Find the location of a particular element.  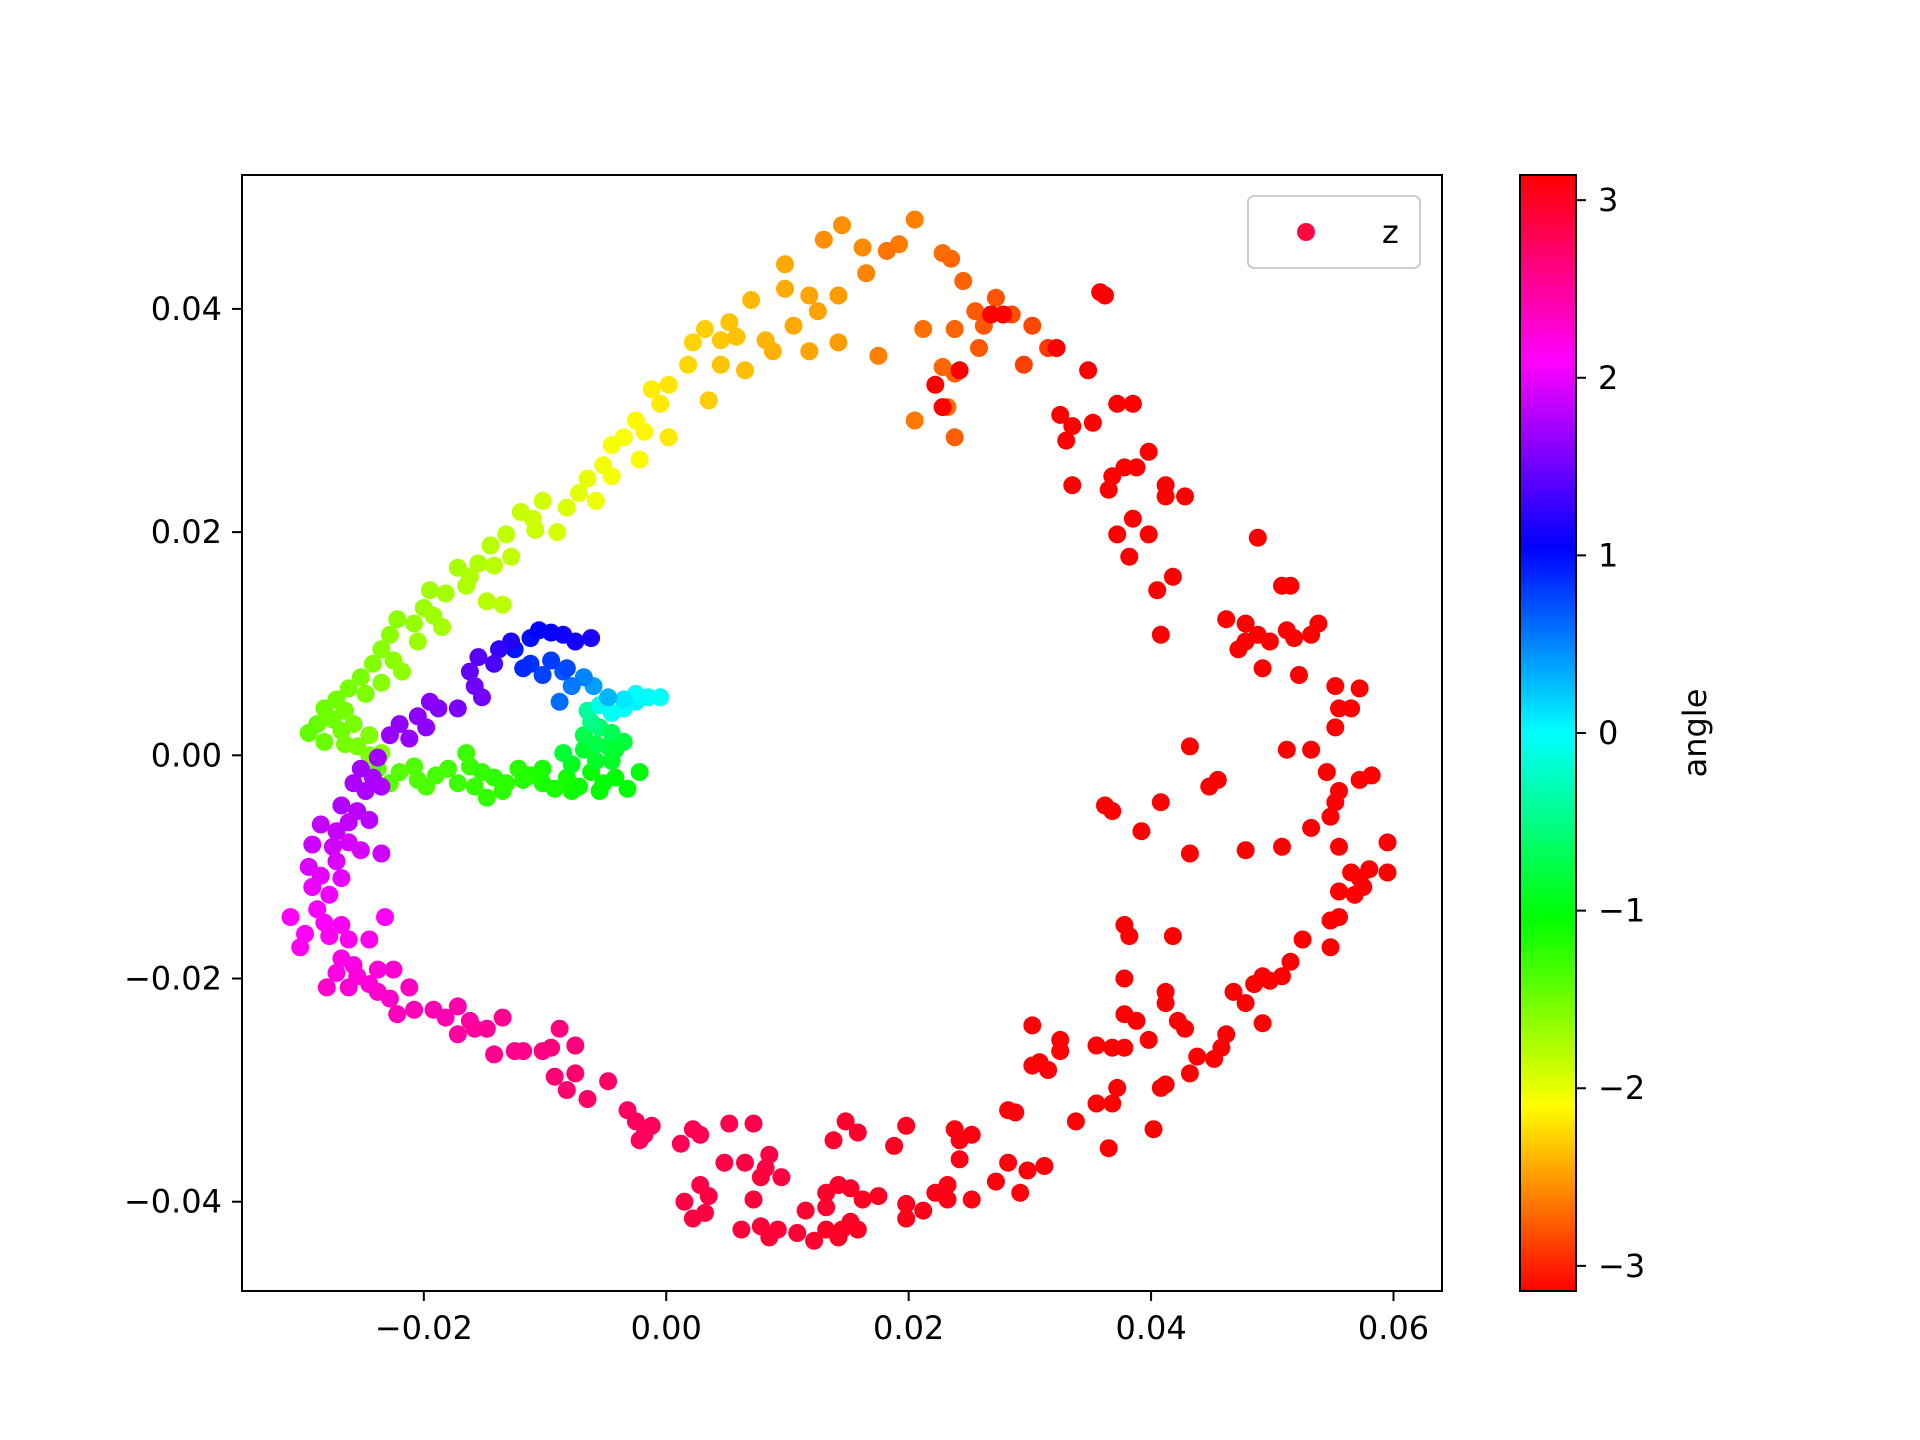

colorbar-label: angle is located at coordinates (1695, 733).